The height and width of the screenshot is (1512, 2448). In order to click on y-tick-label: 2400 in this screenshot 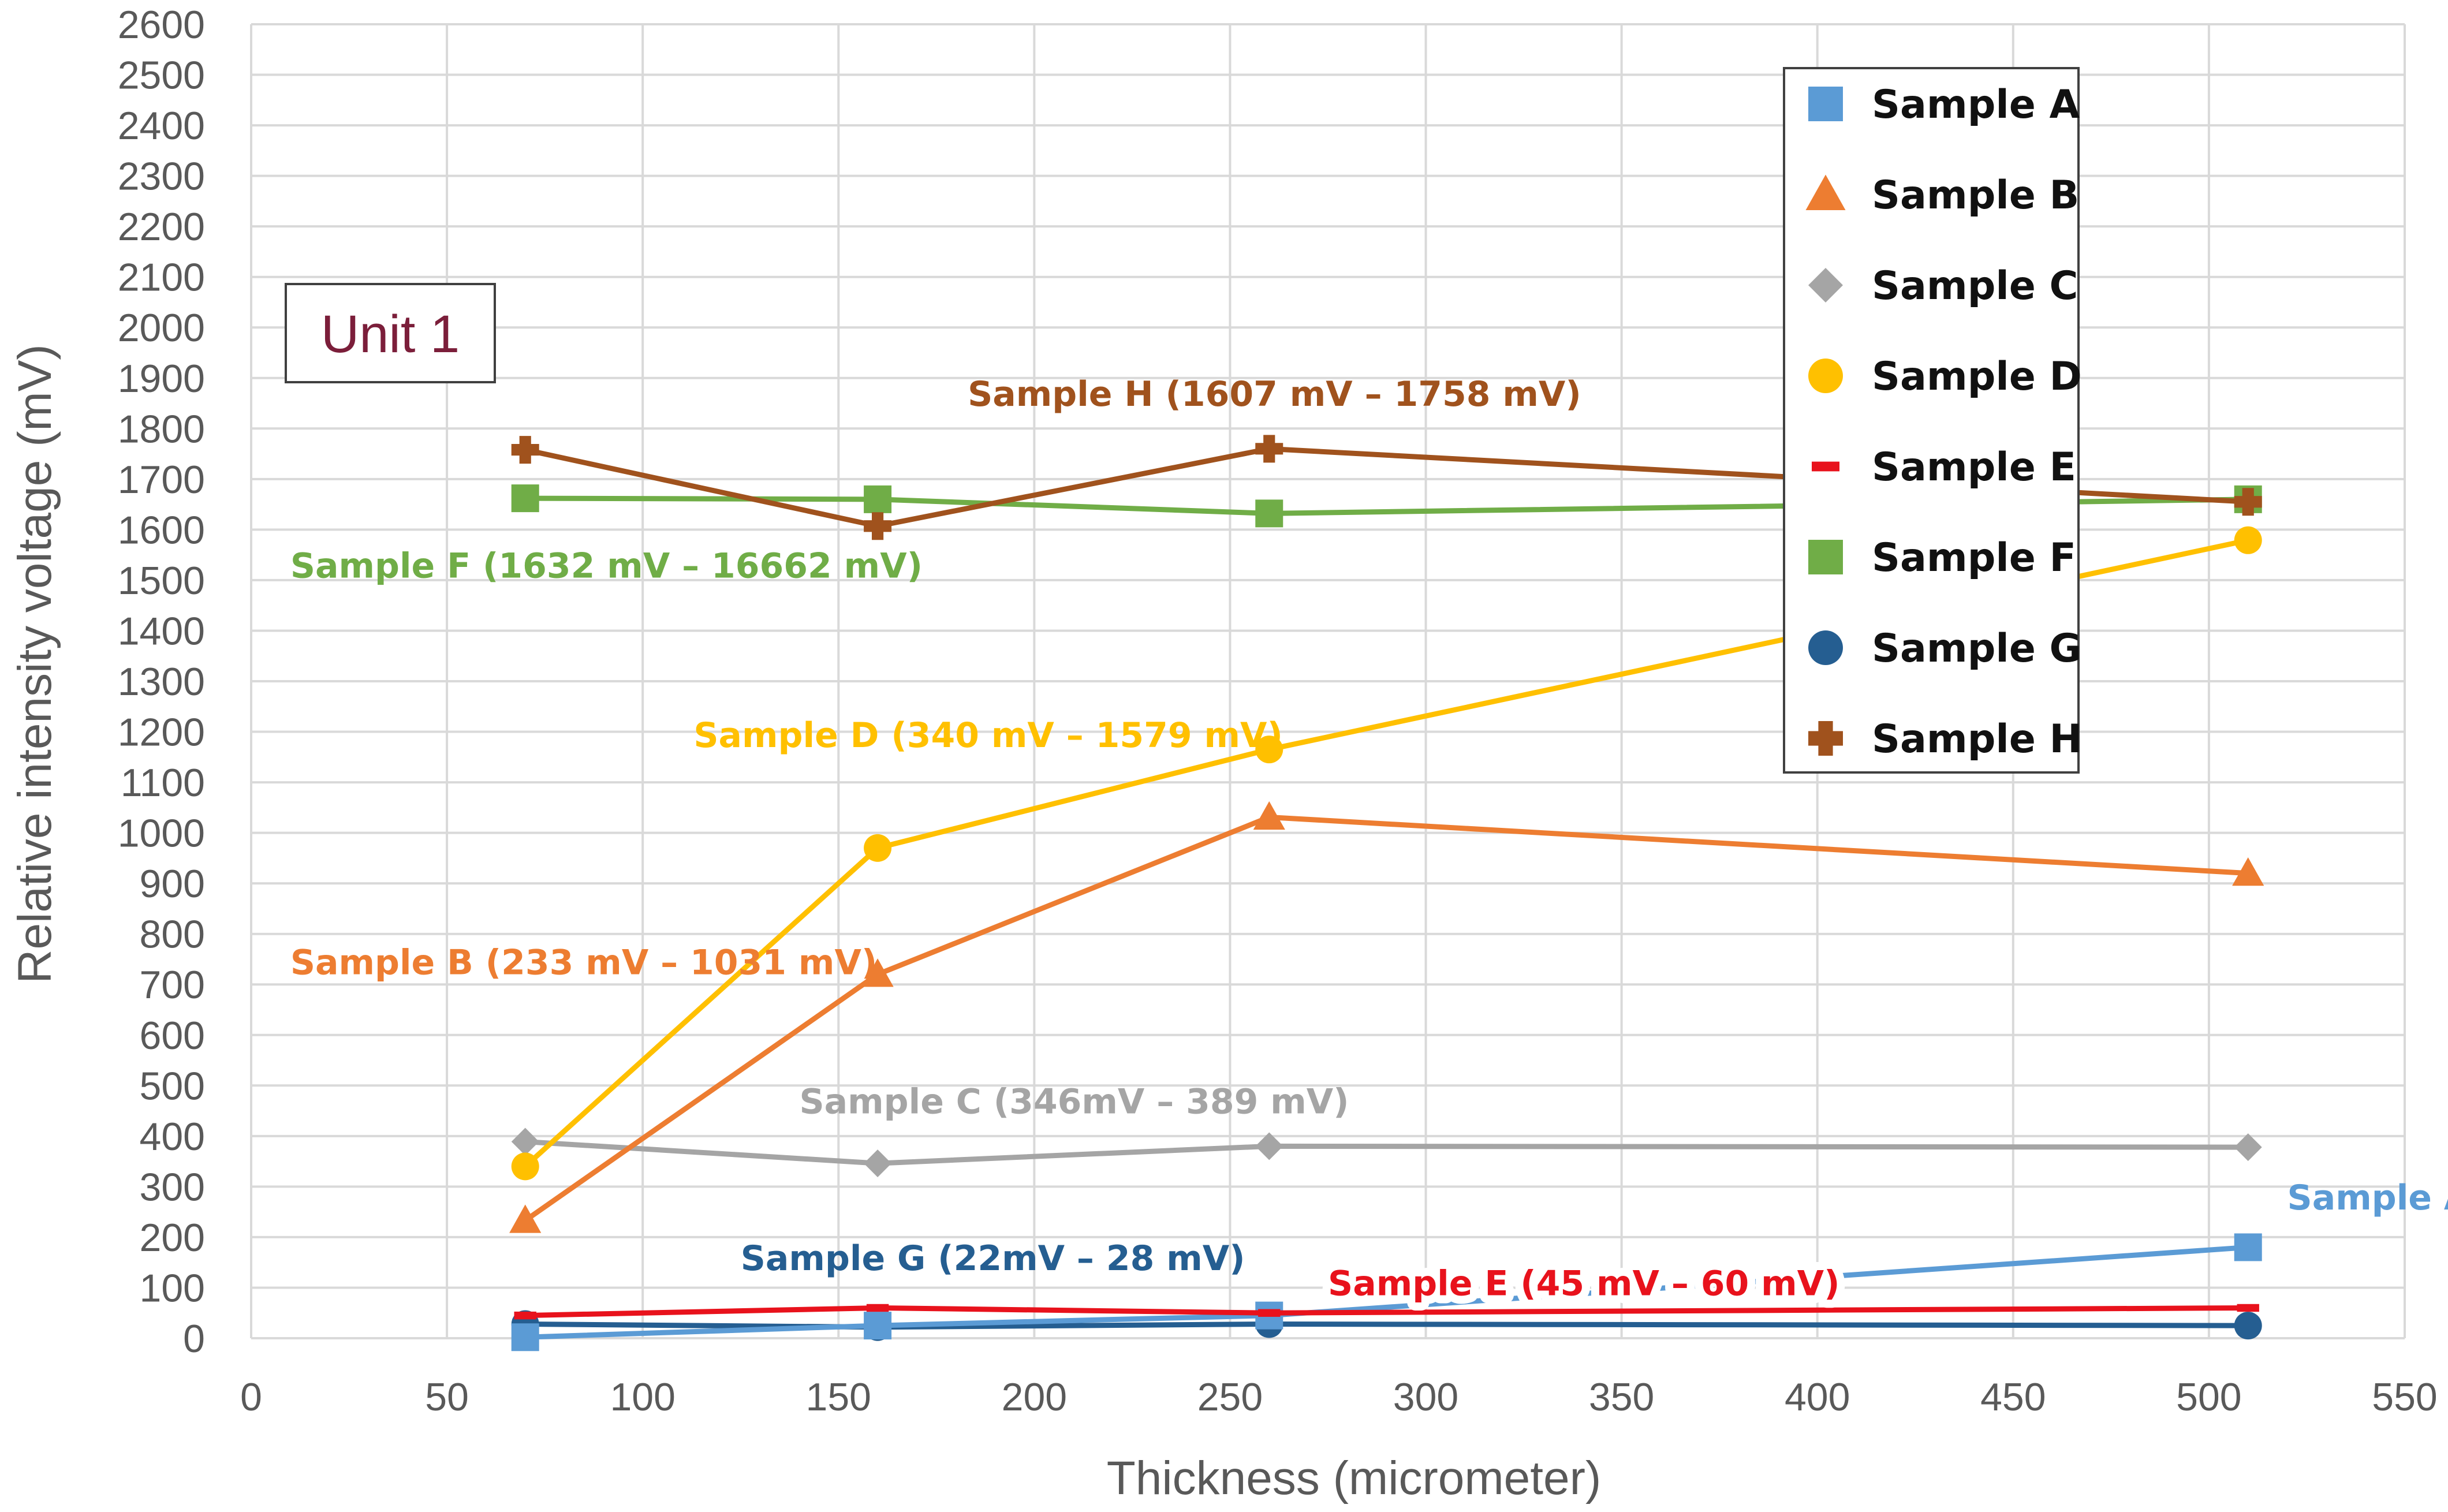, I will do `click(161, 126)`.